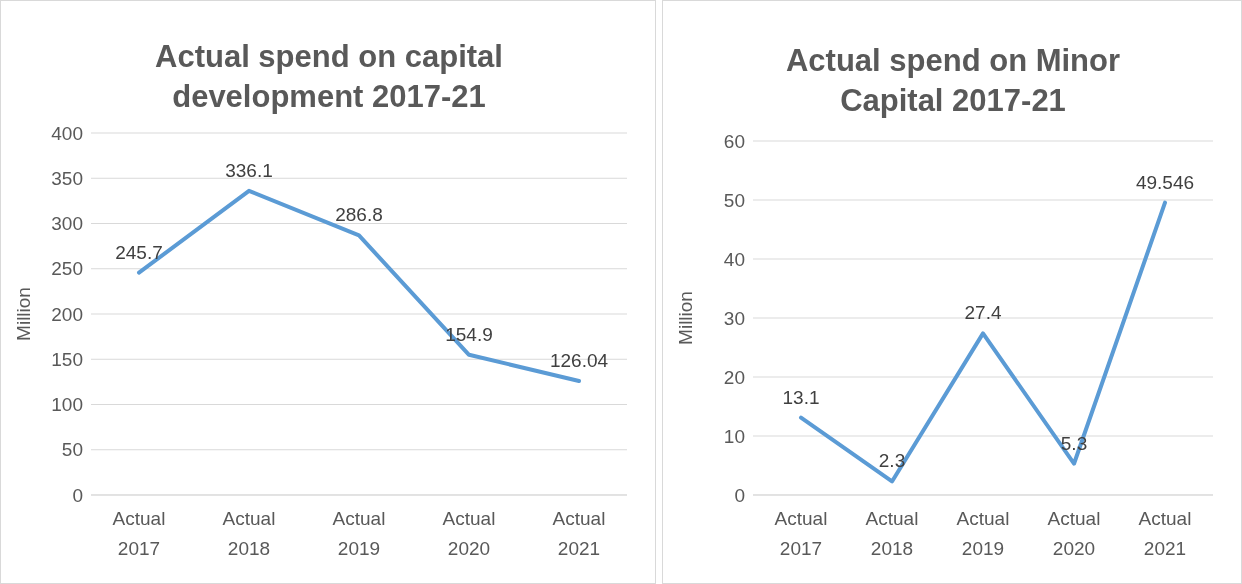  What do you see at coordinates (734, 141) in the screenshot?
I see `y-tick-label: 60` at bounding box center [734, 141].